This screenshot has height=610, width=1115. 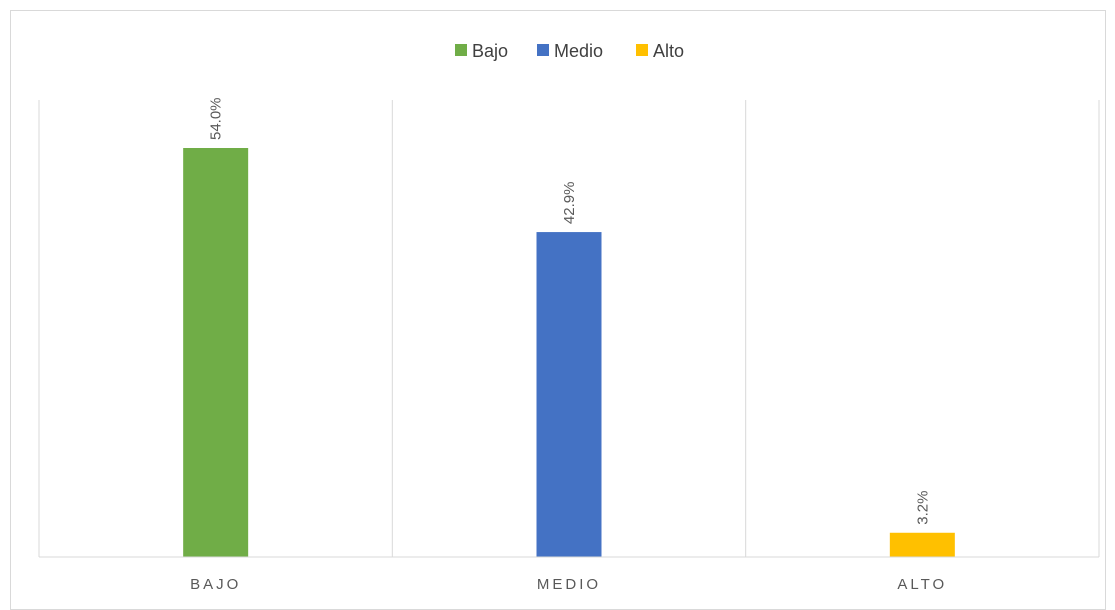 I want to click on legend-item-alto: Alto, so click(x=660, y=51).